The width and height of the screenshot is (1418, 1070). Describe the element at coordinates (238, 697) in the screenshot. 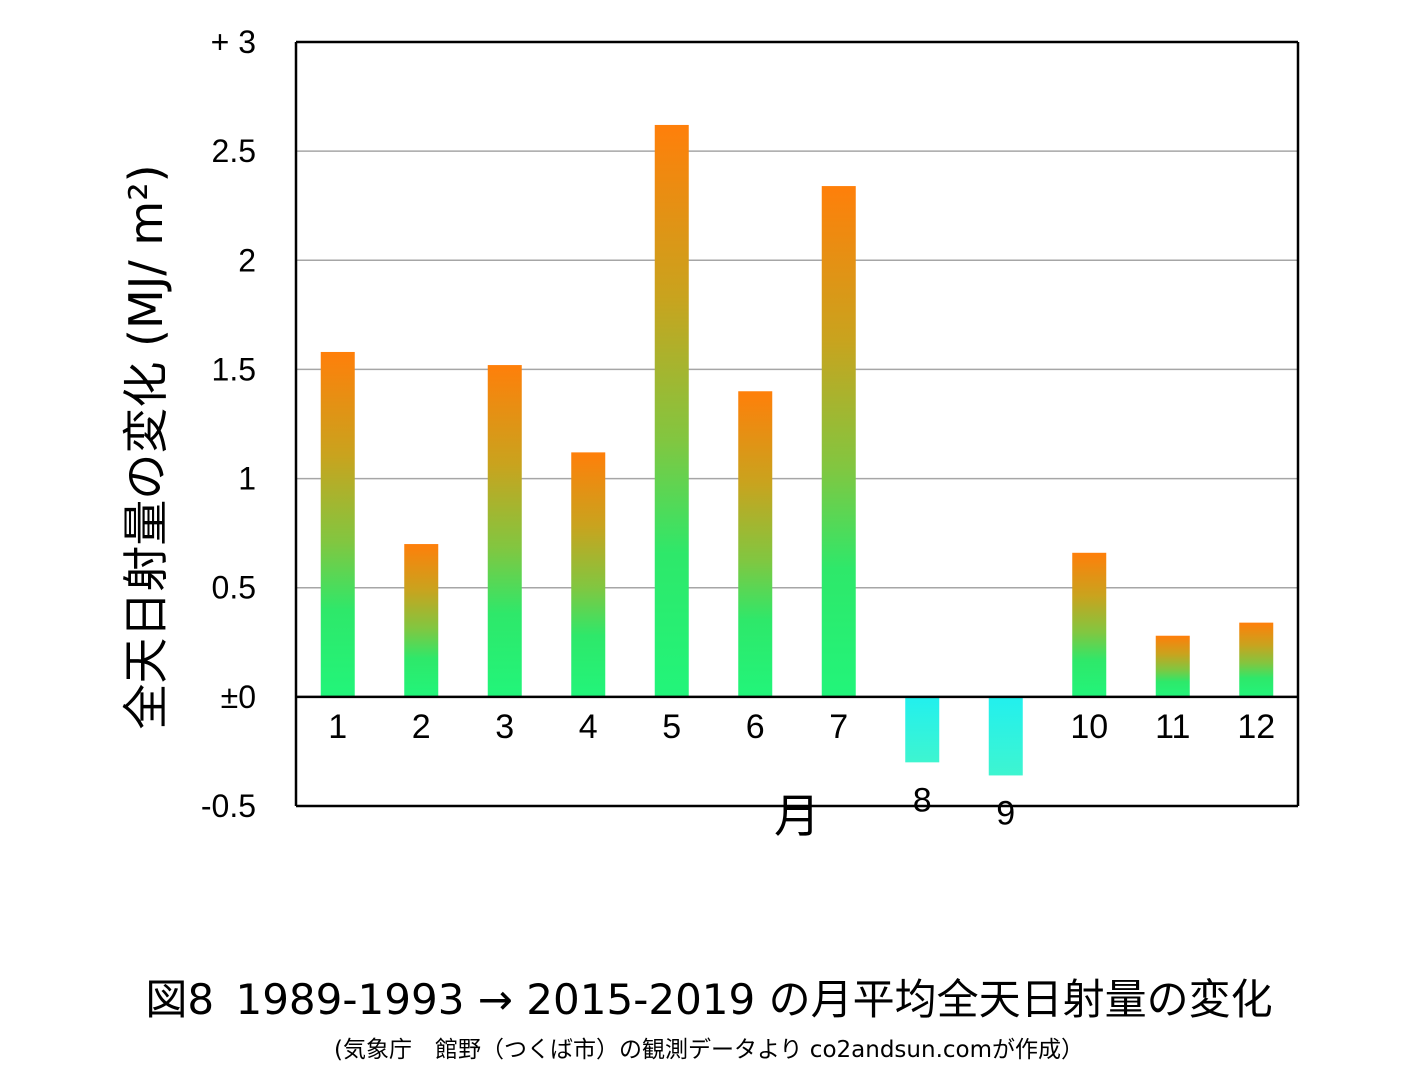

I see `y-tick-label-6: ±0` at that location.